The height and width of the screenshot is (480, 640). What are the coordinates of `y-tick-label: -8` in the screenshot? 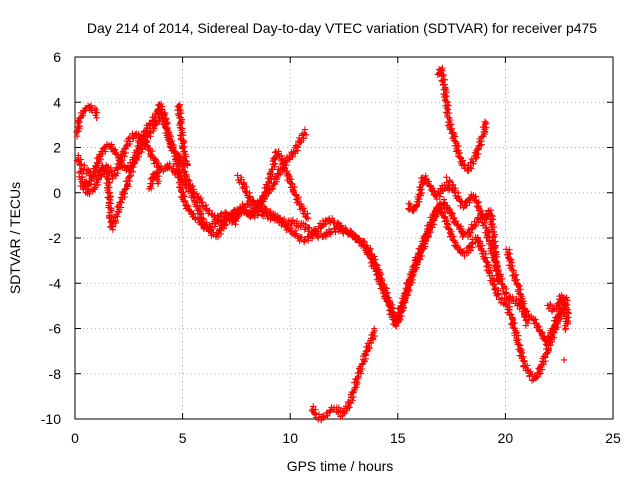 It's located at (55, 374).